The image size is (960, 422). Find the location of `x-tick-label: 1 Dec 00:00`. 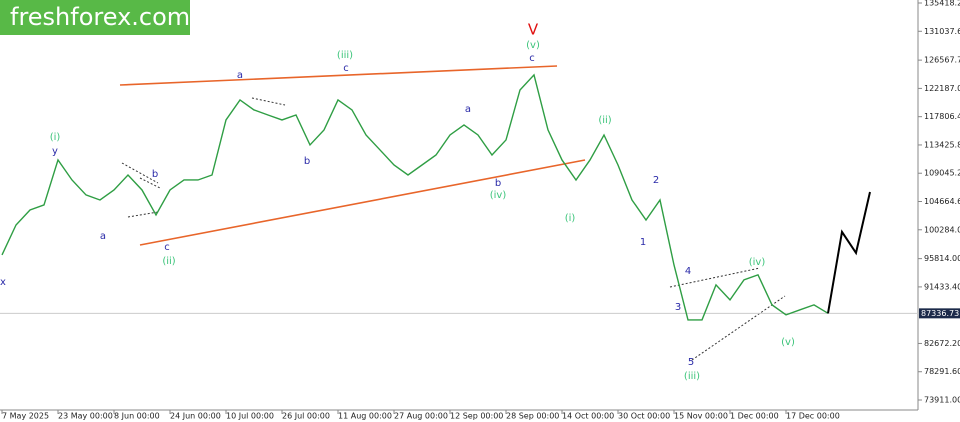

x-tick-label: 1 Dec 00:00 is located at coordinates (754, 416).